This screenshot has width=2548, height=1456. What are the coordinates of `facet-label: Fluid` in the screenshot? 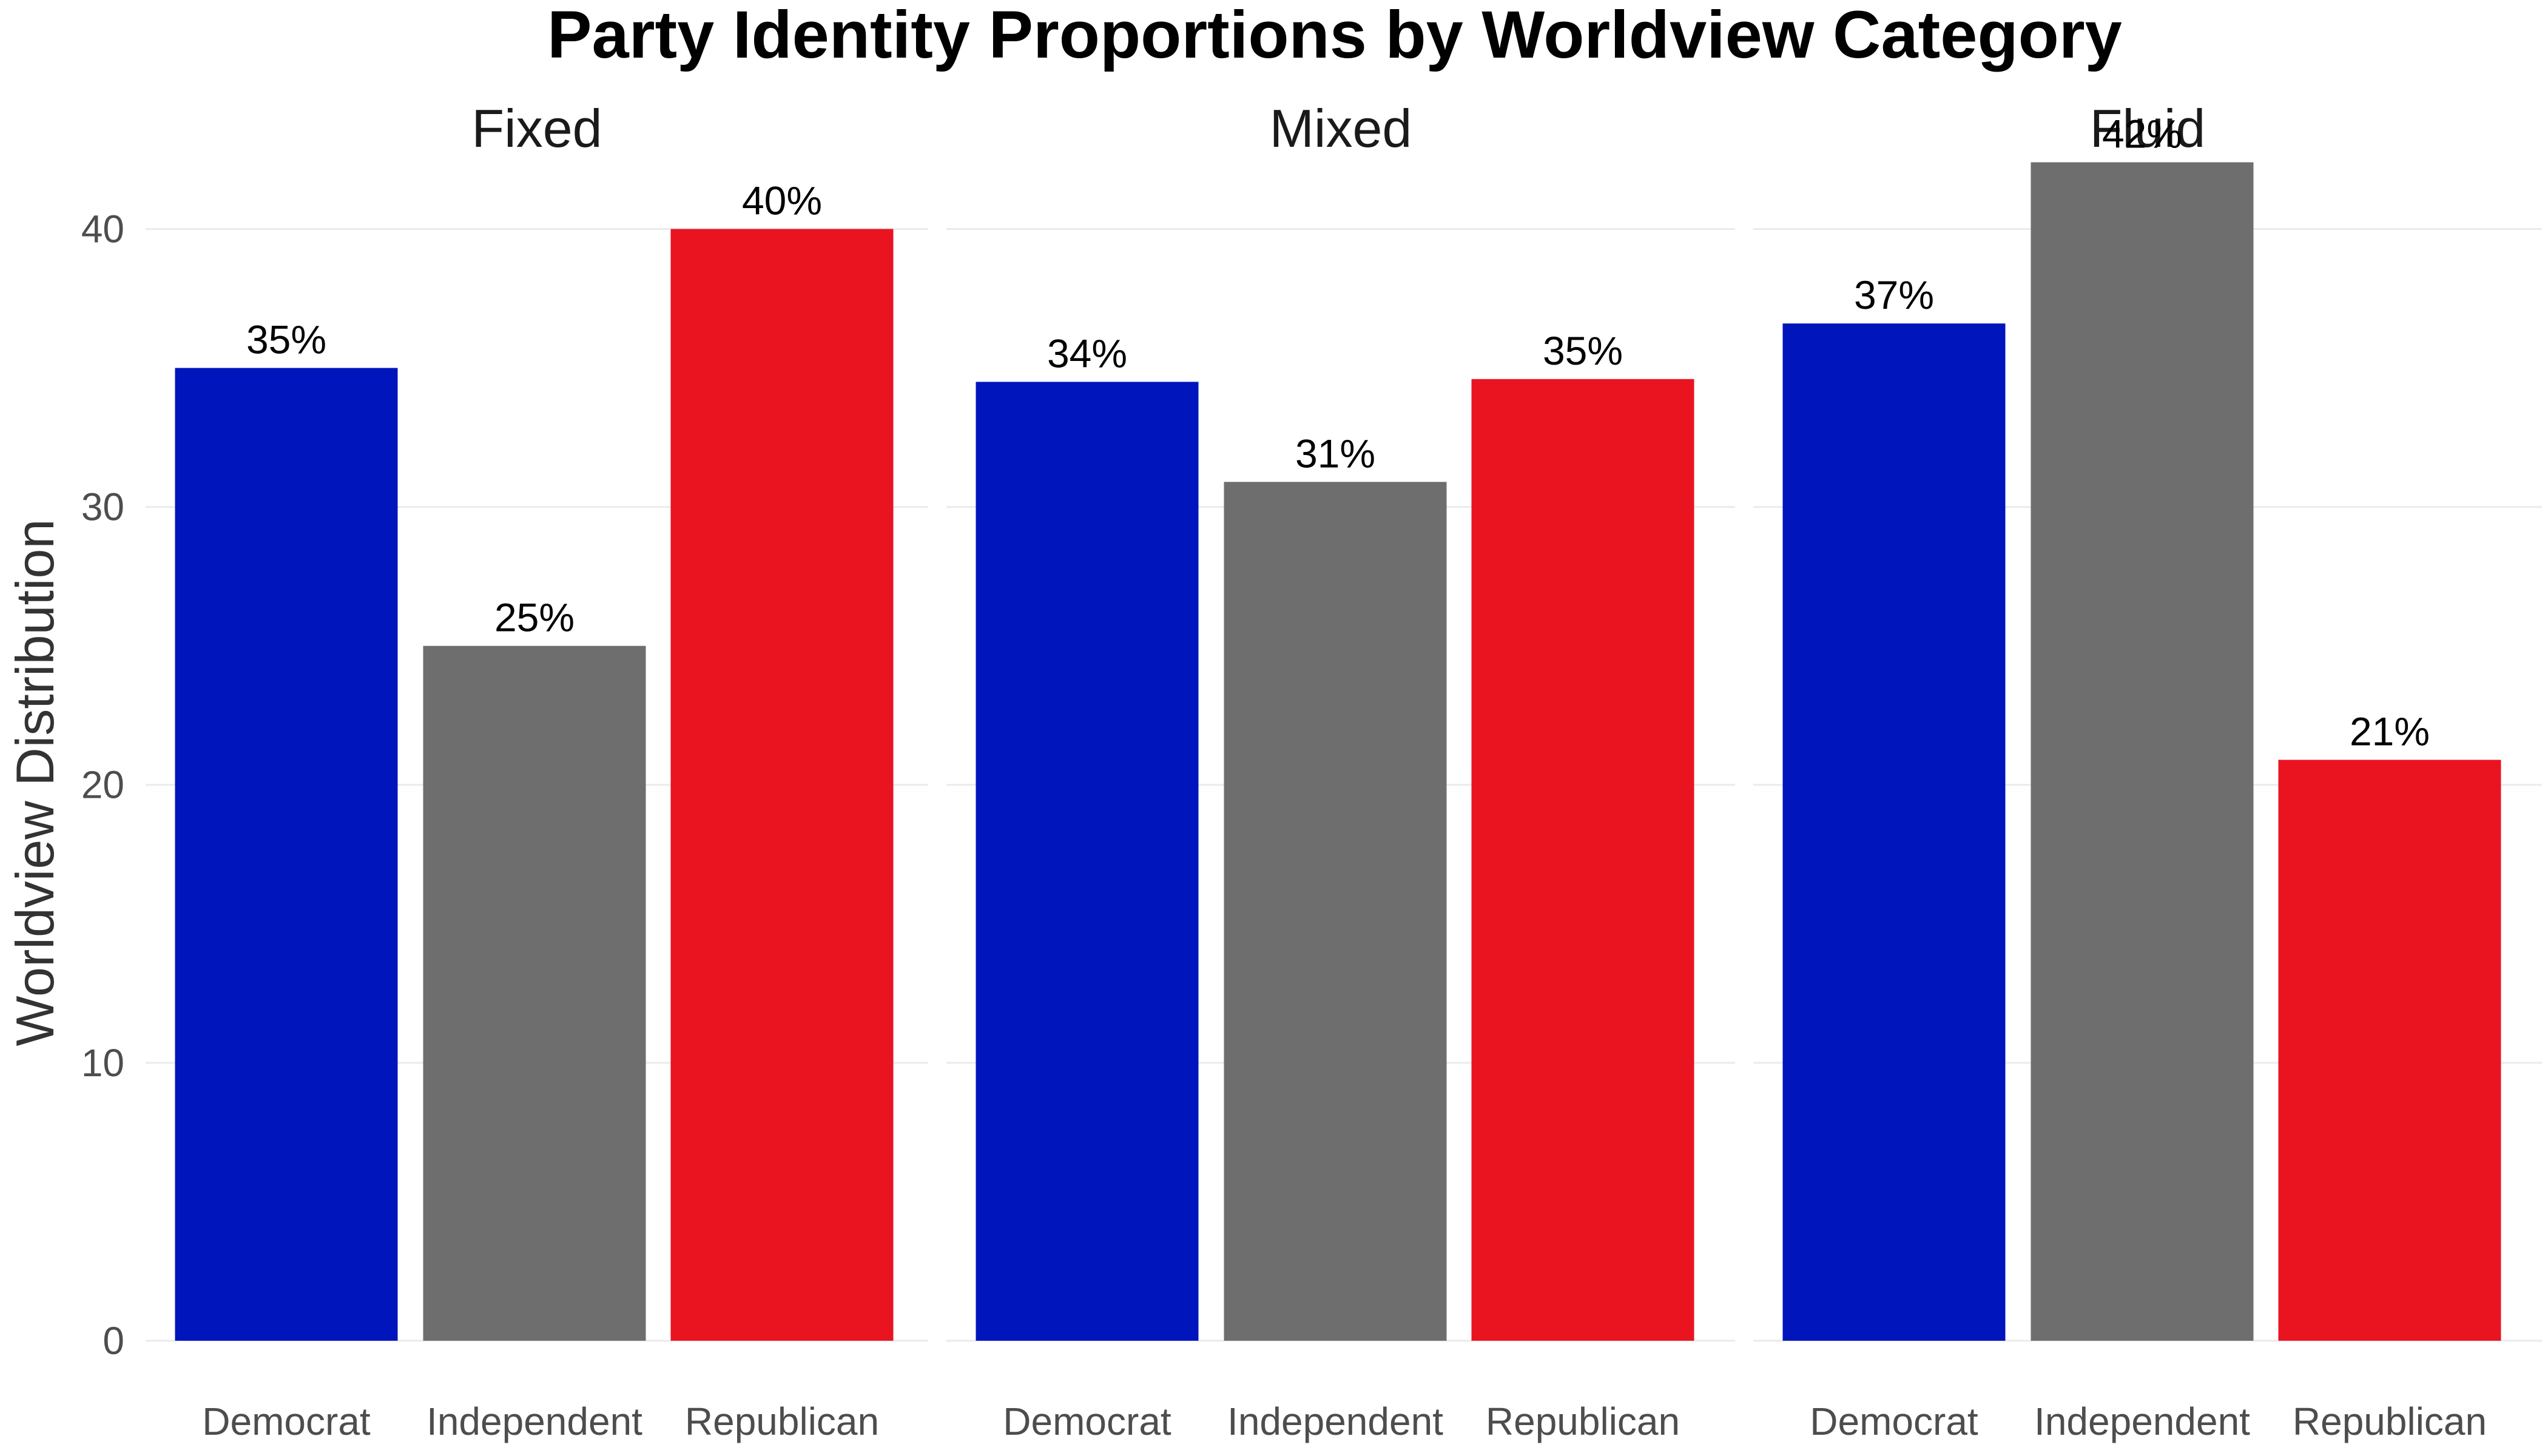 It's located at (2148, 128).